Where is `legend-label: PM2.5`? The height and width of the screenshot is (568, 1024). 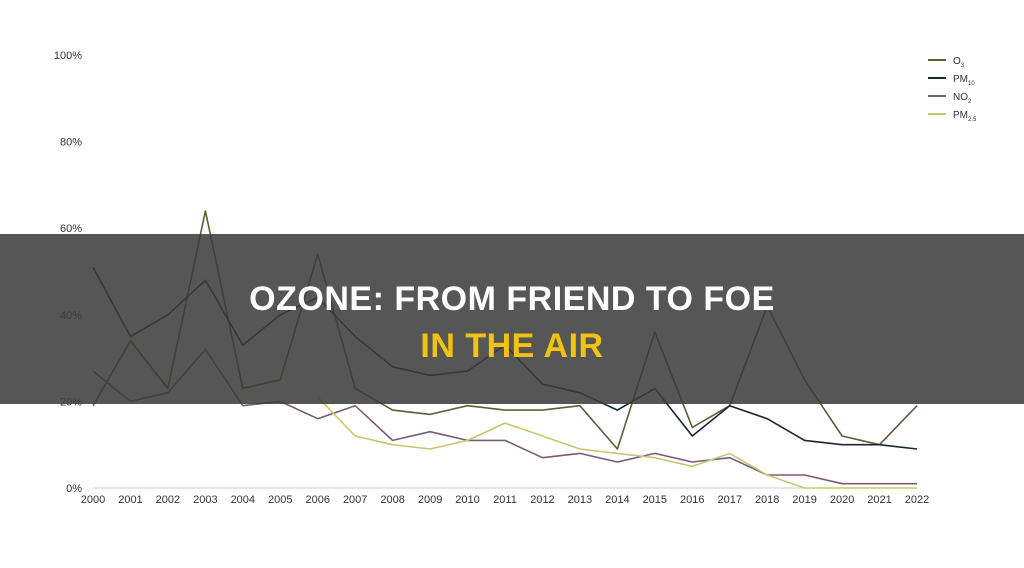 legend-label: PM2.5 is located at coordinates (965, 116).